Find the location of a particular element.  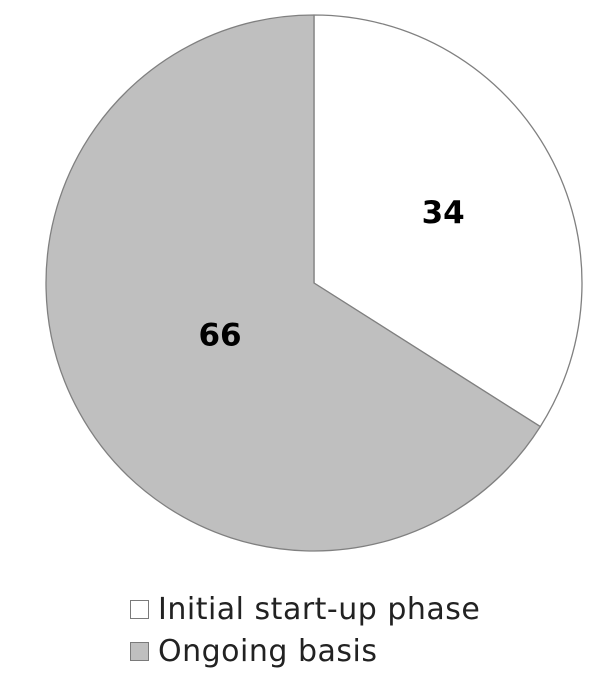

legend-item-initial-start-up-phase: Initial start-up phase is located at coordinates (360, 609).